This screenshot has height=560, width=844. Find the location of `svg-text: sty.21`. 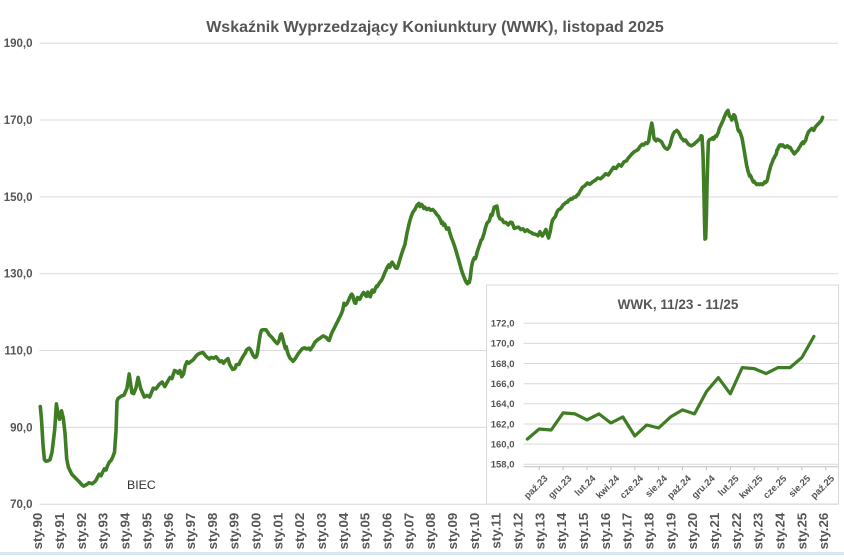

svg-text: sty.21 is located at coordinates (714, 530).